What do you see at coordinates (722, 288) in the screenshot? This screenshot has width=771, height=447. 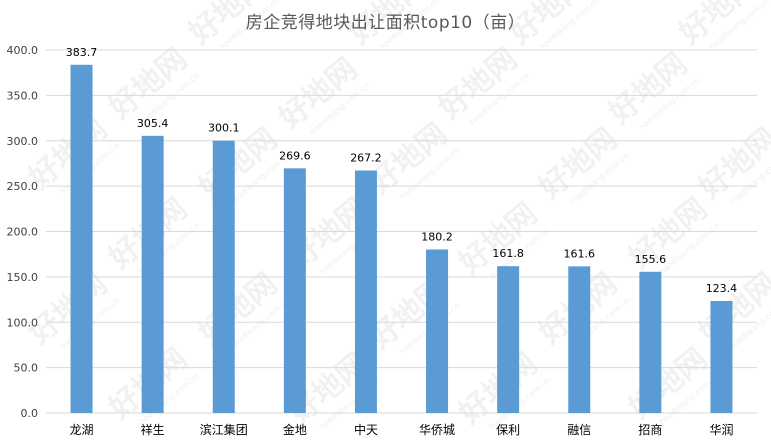 I see `data-label: 123.4` at bounding box center [722, 288].